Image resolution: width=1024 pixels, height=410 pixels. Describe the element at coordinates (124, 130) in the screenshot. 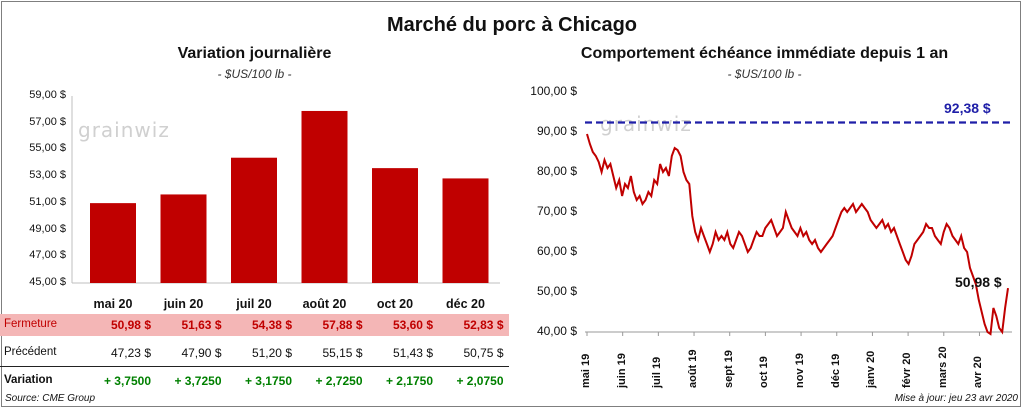

I see `grainwiz-logo-left: grainwiz` at that location.